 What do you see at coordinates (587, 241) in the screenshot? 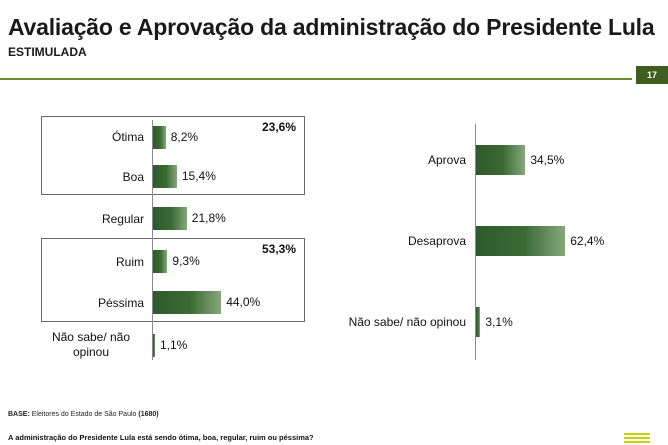
I see `value-label-desaprova: 62,4%` at bounding box center [587, 241].